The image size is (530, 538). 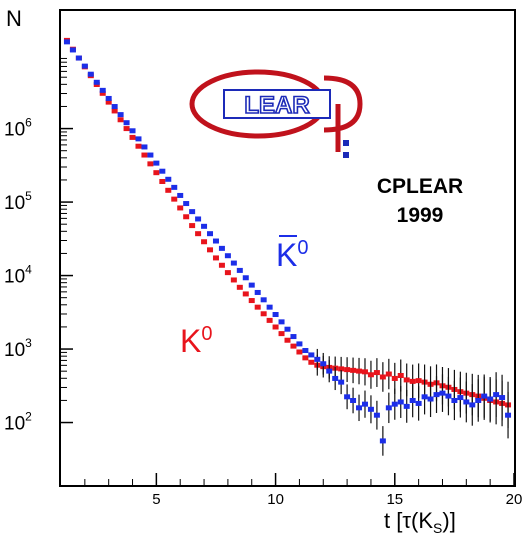 I want to click on k0-label: K0, so click(x=196, y=341).